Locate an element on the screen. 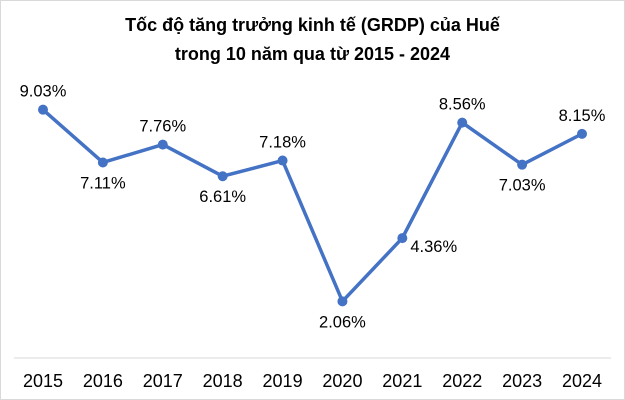 The height and width of the screenshot is (400, 625). x-axis-tick-label: 2017 is located at coordinates (163, 381).